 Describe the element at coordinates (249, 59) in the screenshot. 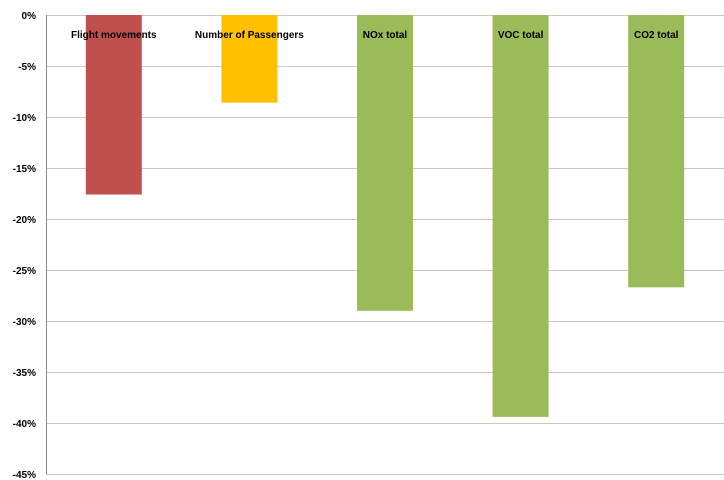

I see `bar-number-of-passengers` at that location.